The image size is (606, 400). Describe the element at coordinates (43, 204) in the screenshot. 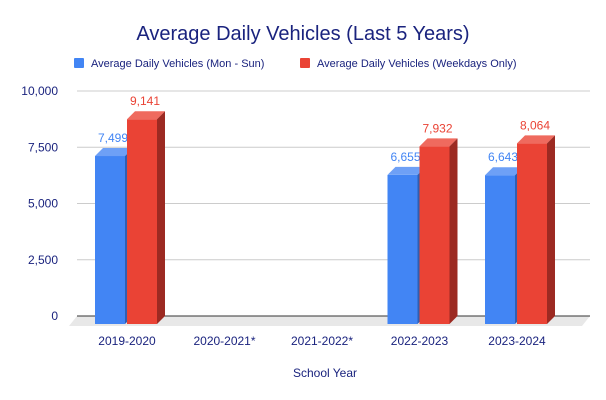

I see `y-tick-label: 5,000` at that location.